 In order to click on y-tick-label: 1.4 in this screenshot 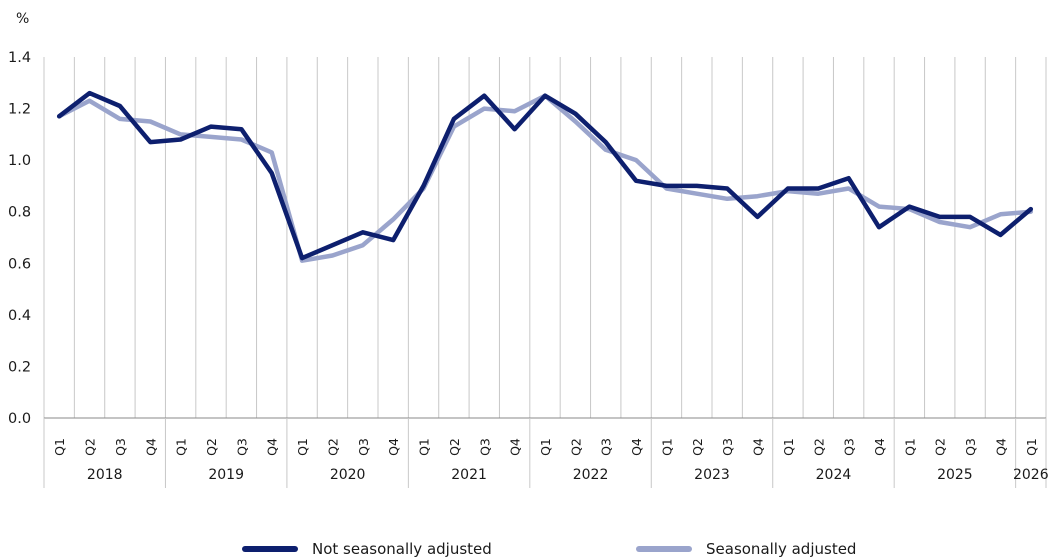, I will do `click(19, 58)`.